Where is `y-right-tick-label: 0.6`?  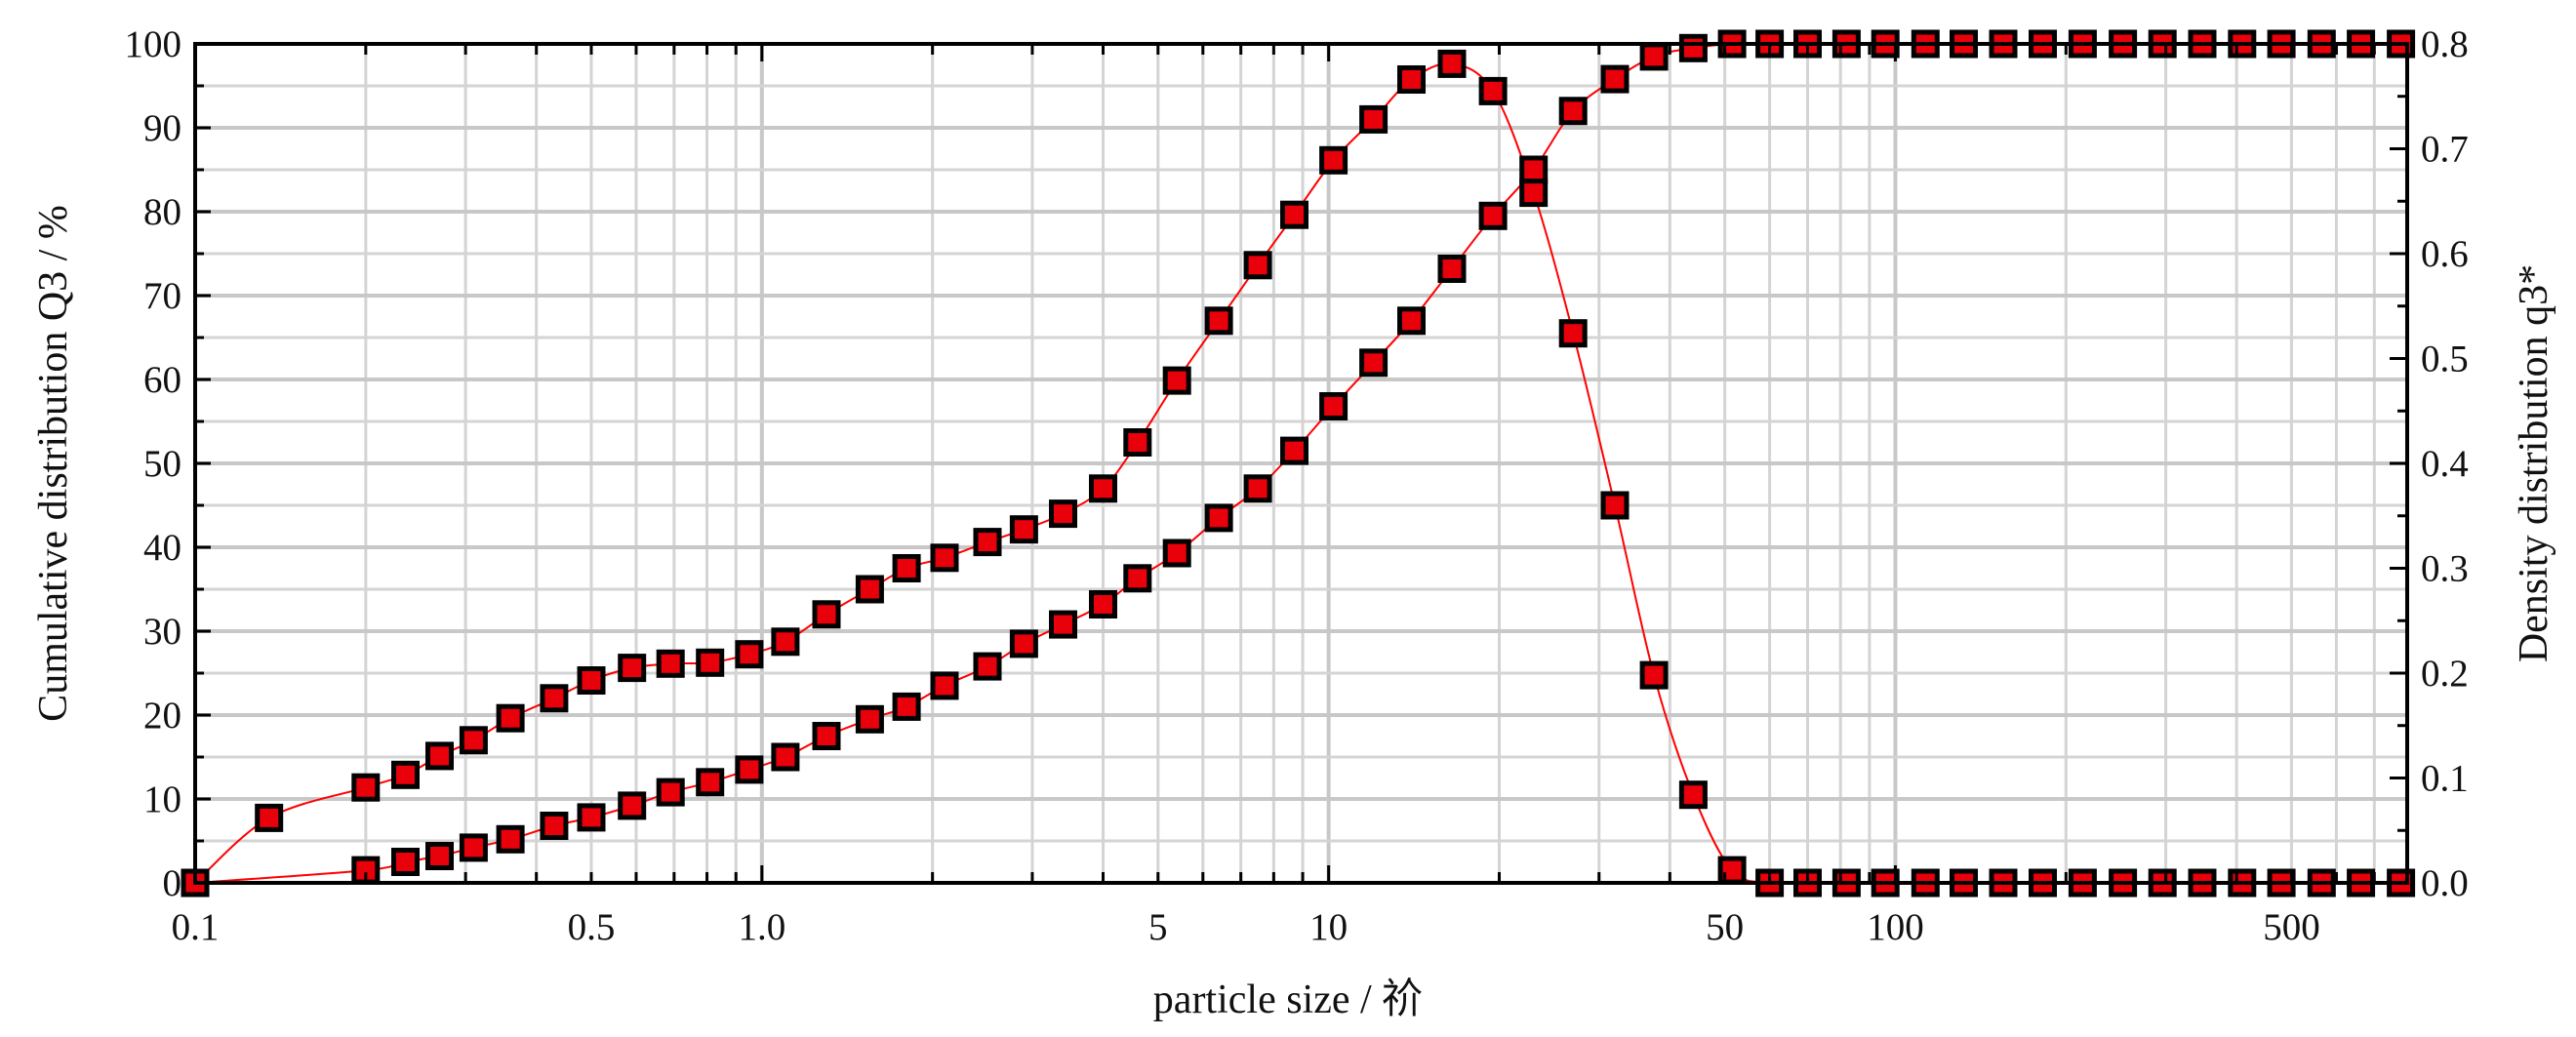
y-right-tick-label: 0.6 is located at coordinates (2445, 254).